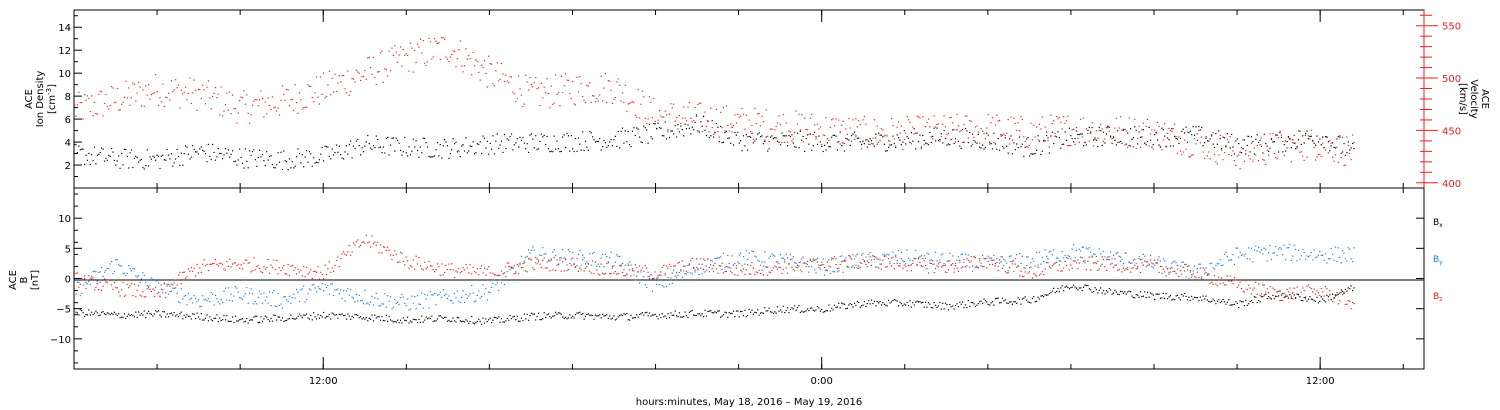 The image size is (1500, 410). Describe the element at coordinates (64, 51) in the screenshot. I see `density-tick-label: 12` at that location.